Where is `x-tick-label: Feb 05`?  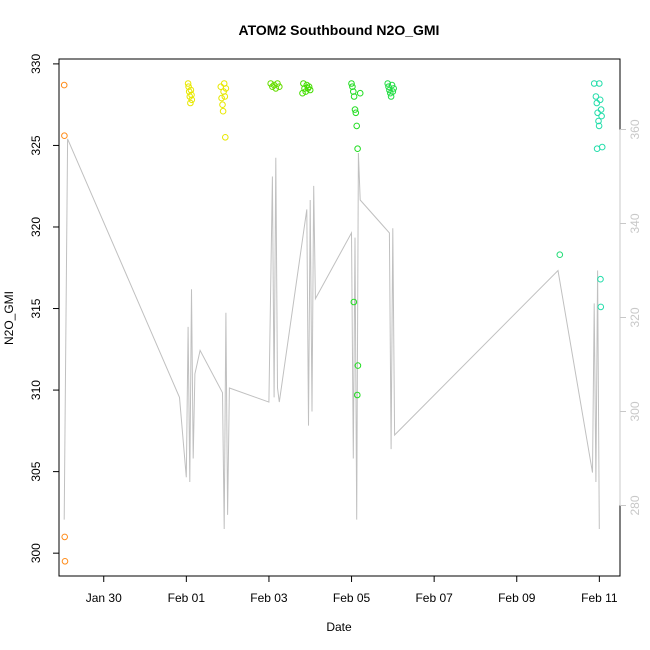 x-tick-label: Feb 05 is located at coordinates (352, 598).